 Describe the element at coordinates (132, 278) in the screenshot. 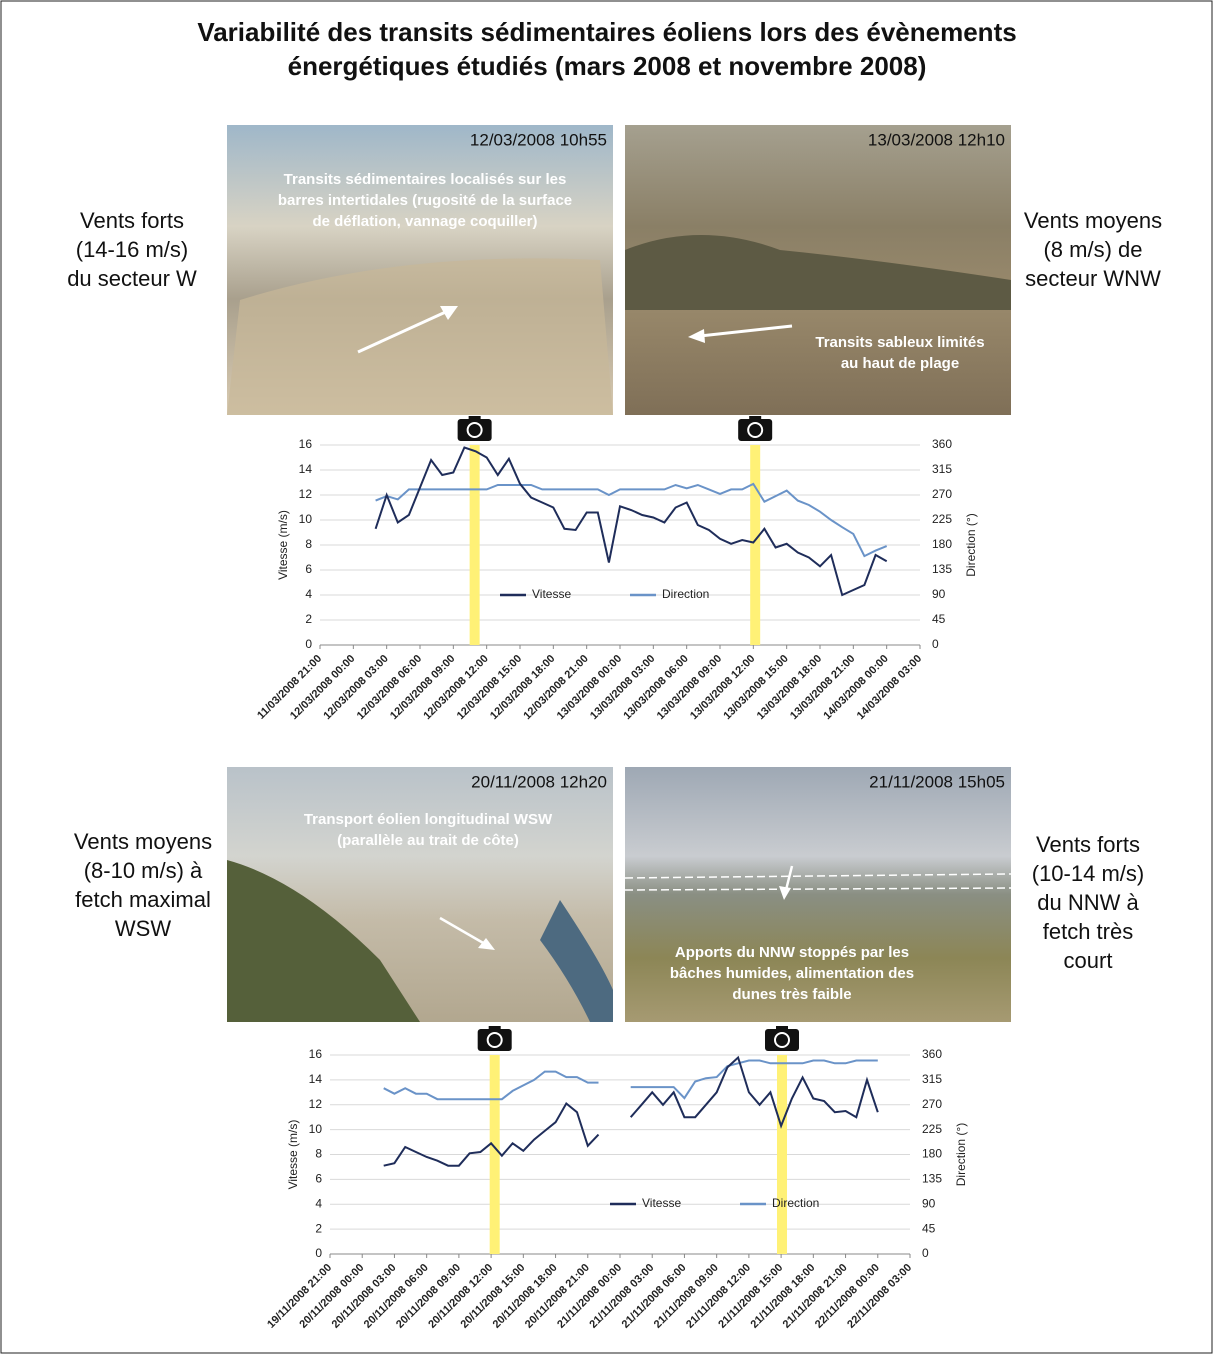

I see `event-description: du secteur W` at that location.